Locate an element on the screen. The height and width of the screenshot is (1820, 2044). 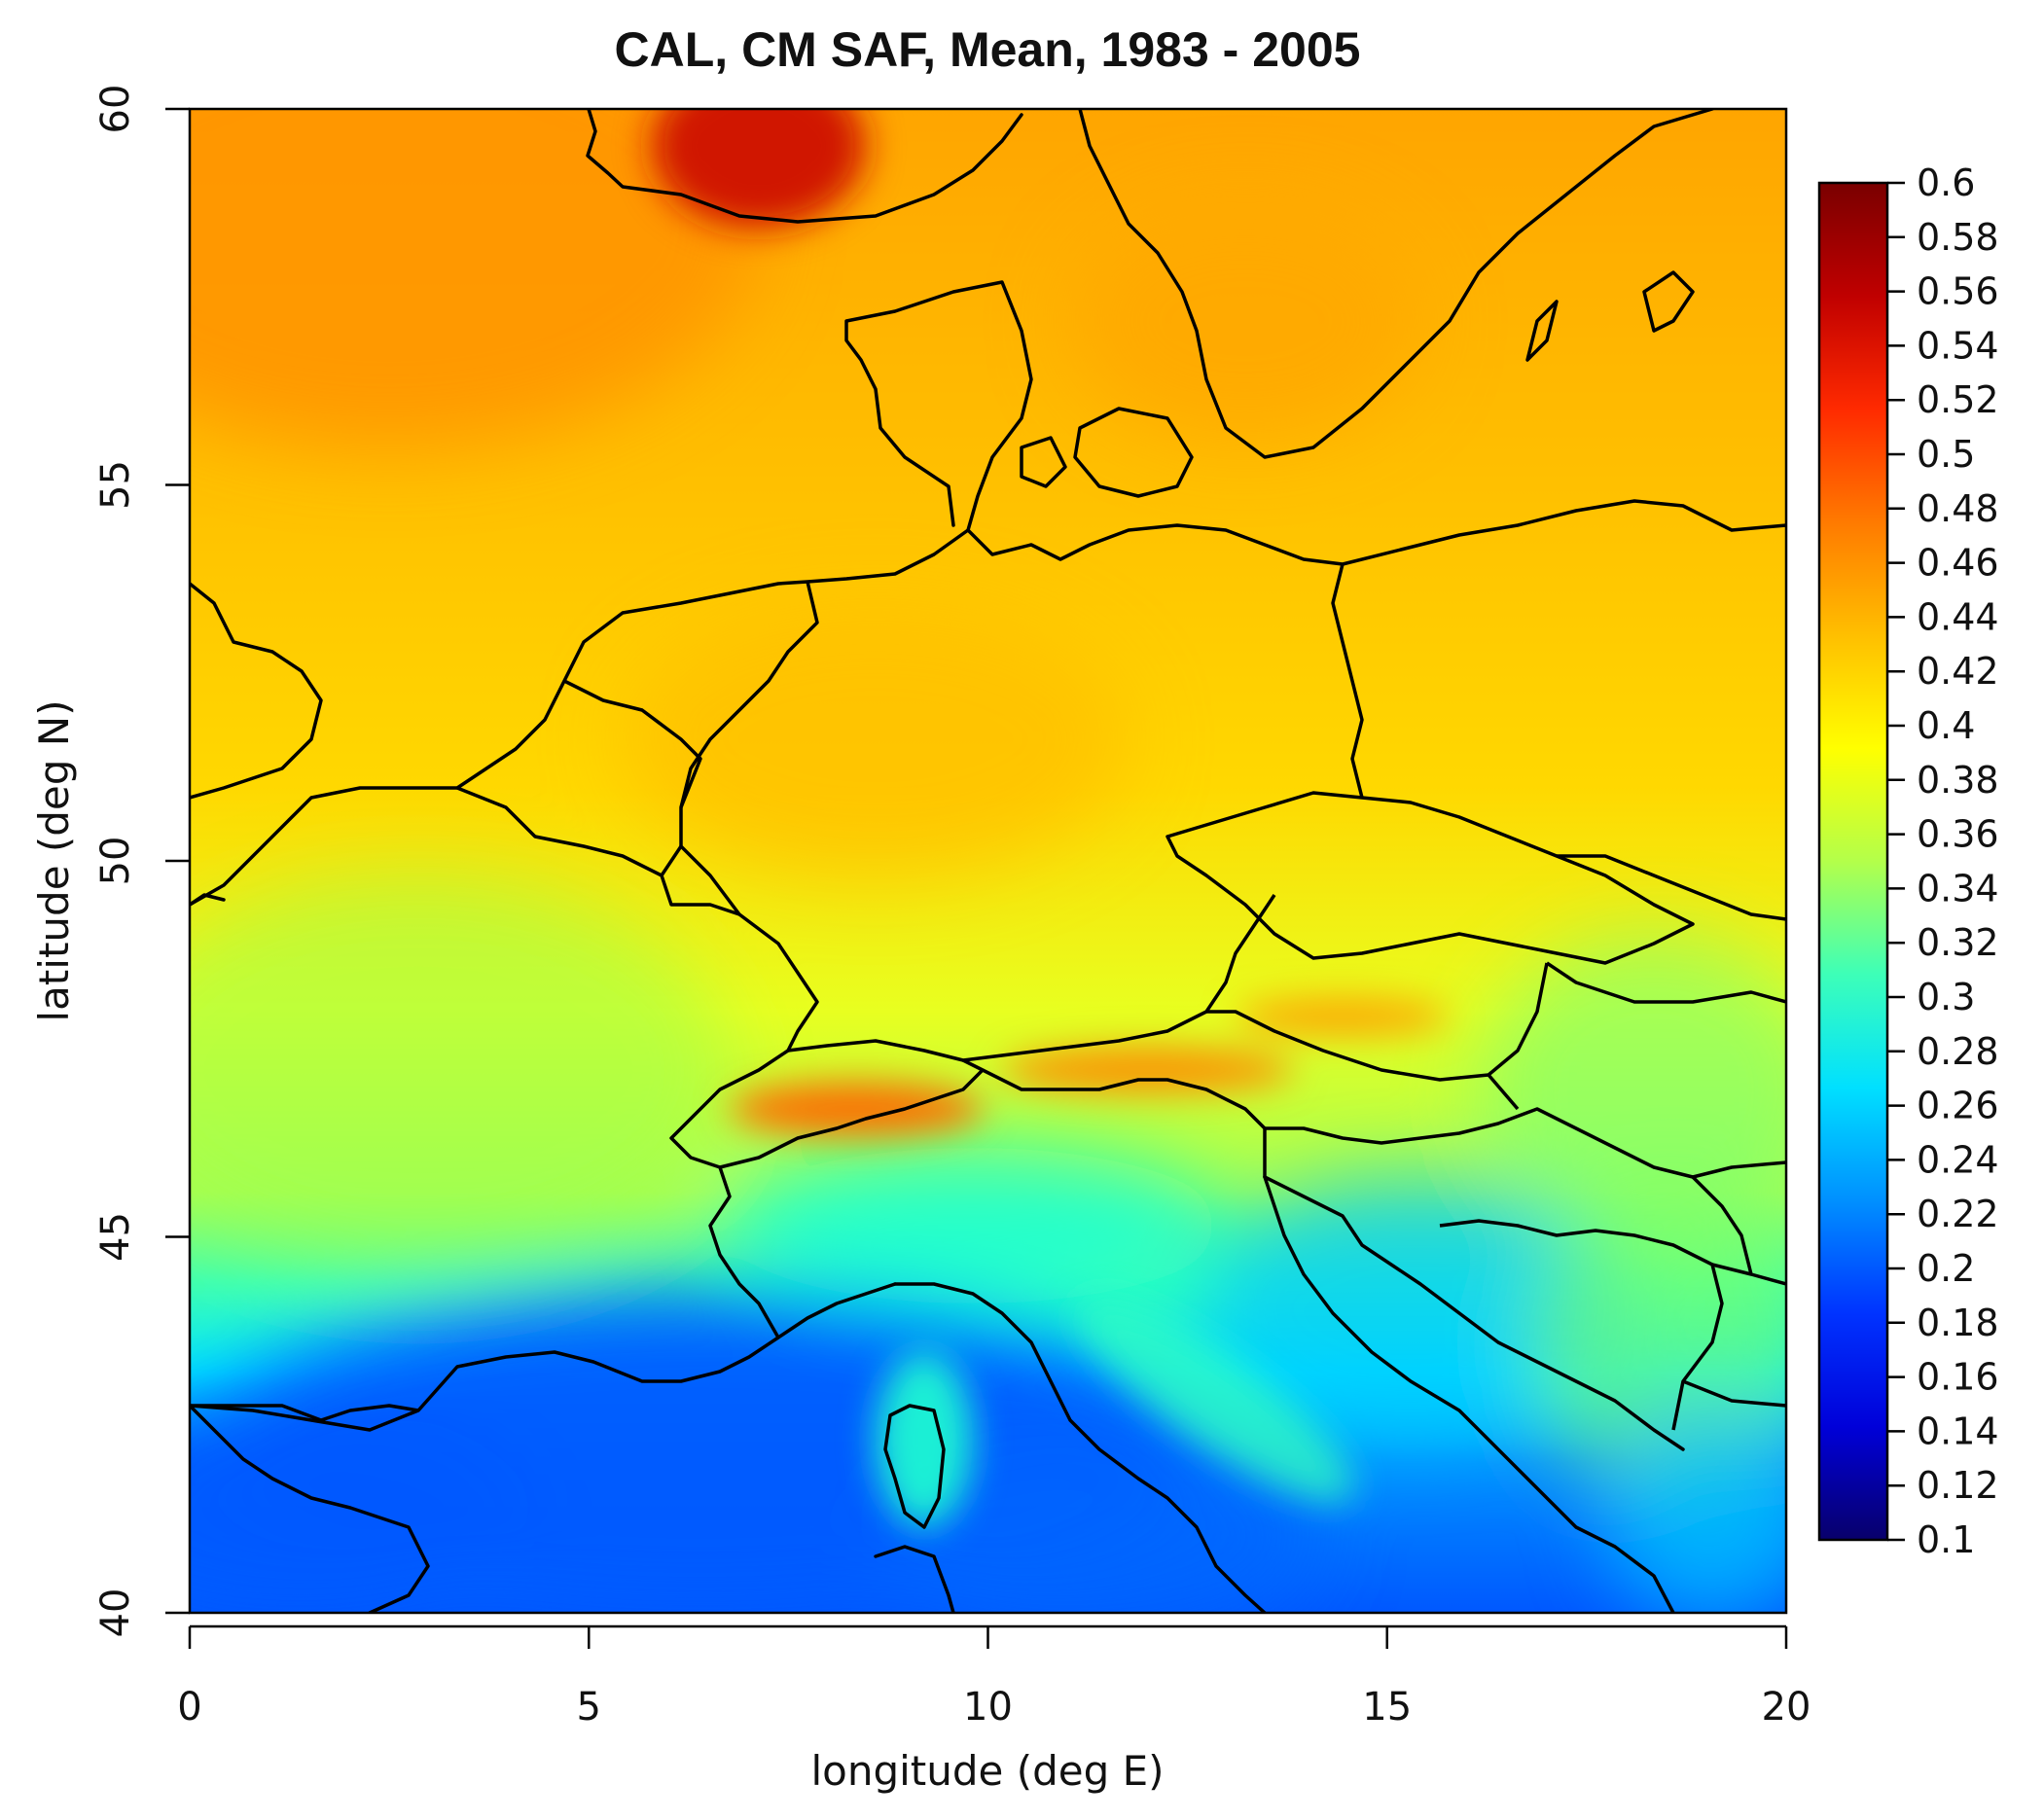
border-germany-south is located at coordinates (1031, 978).